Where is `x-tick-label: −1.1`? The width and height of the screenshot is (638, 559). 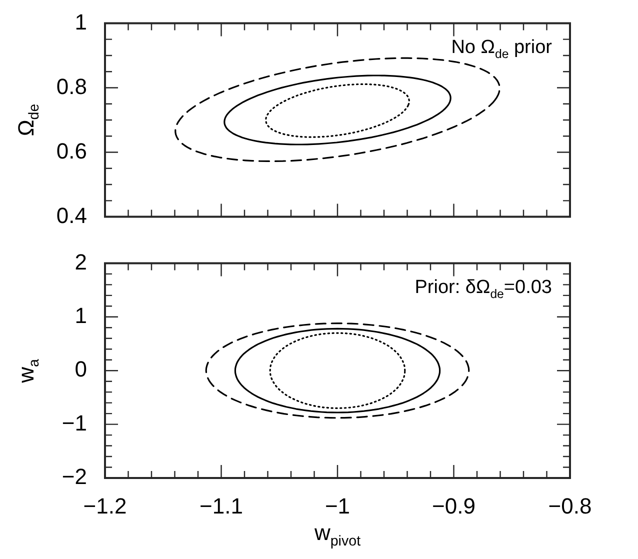
x-tick-label: −1.1 is located at coordinates (221, 505).